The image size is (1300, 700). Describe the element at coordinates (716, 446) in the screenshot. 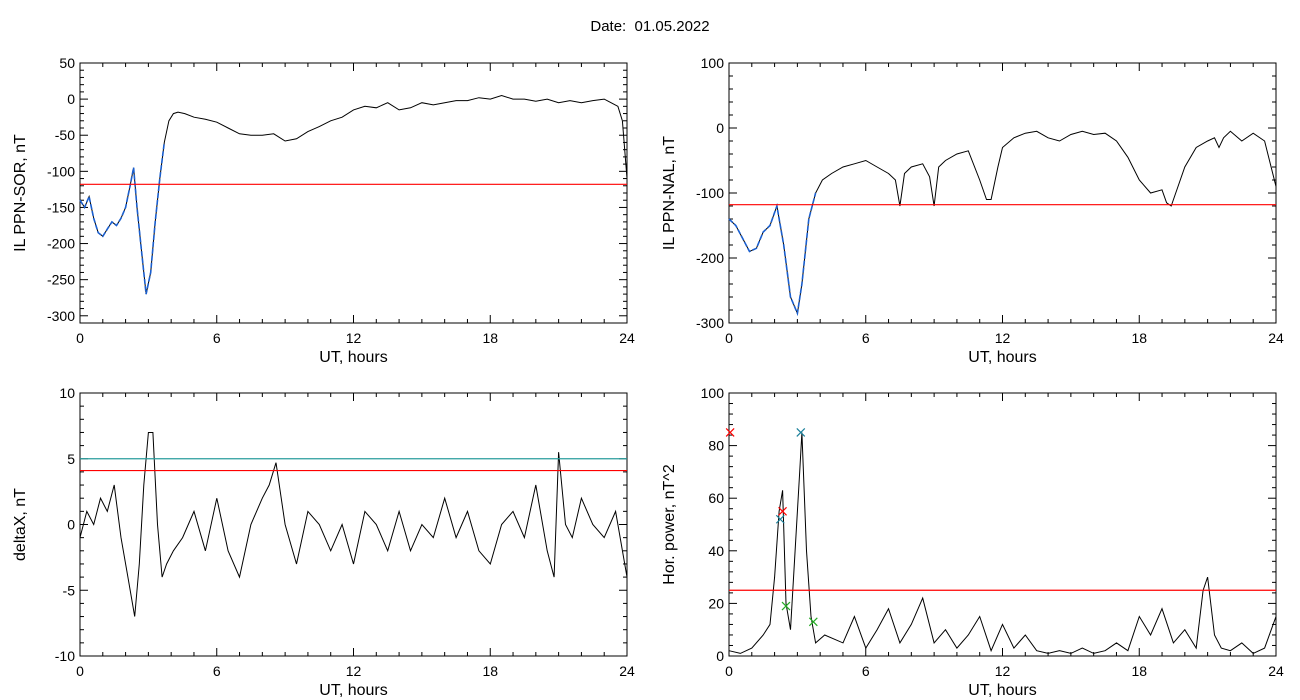

I see `y-tick-label: 80` at that location.